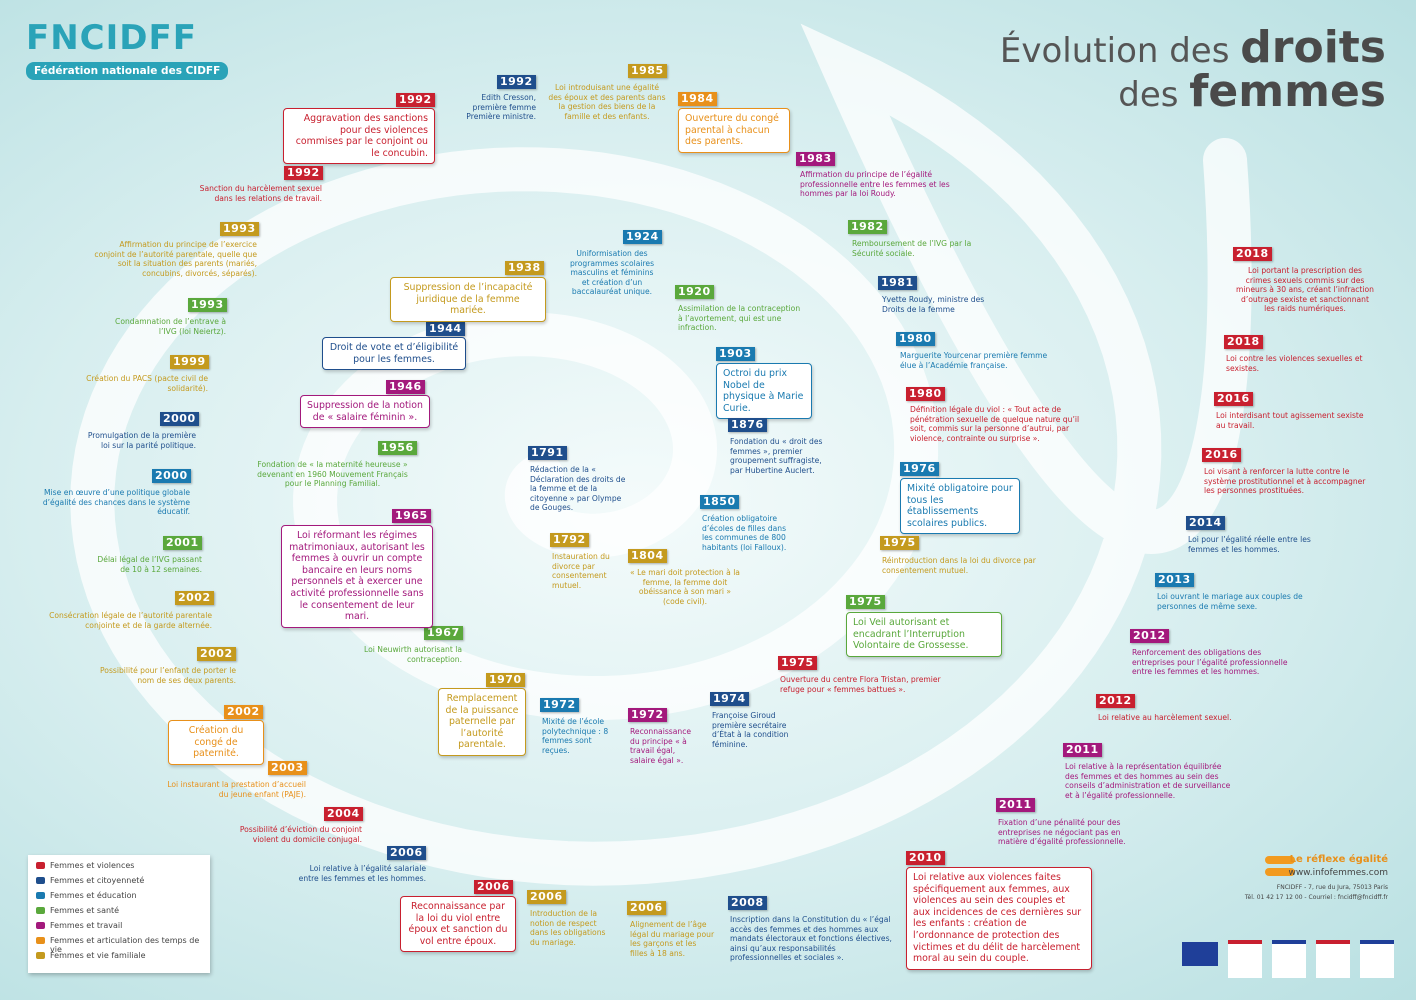 Image resolution: width=1416 pixels, height=1000 pixels. What do you see at coordinates (182, 543) in the screenshot?
I see `year-tab: 2001` at bounding box center [182, 543].